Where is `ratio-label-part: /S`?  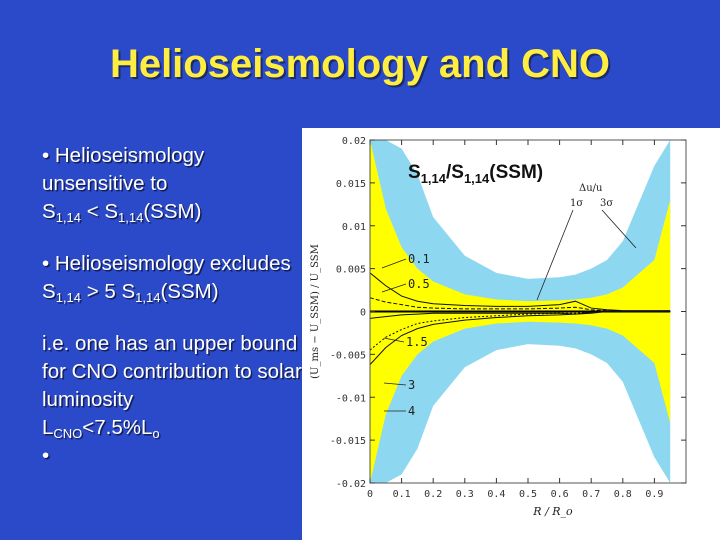
ratio-label-part: /S is located at coordinates (455, 172).